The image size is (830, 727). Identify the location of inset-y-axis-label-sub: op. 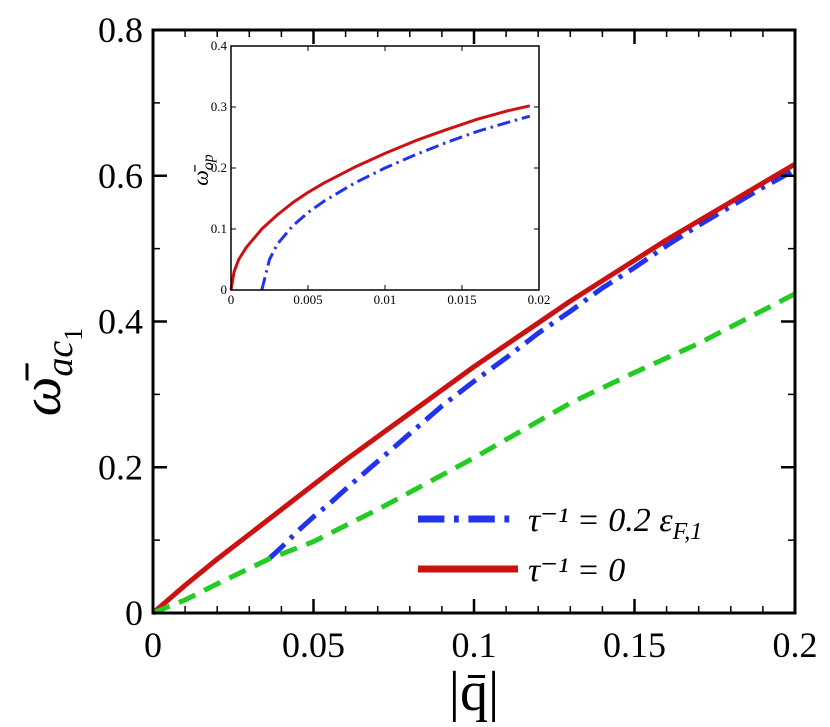
(208, 162).